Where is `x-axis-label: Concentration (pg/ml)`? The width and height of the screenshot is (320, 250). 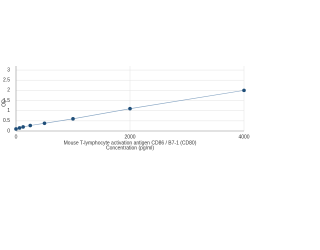 x-axis-label: Concentration (pg/ml) is located at coordinates (130, 148).